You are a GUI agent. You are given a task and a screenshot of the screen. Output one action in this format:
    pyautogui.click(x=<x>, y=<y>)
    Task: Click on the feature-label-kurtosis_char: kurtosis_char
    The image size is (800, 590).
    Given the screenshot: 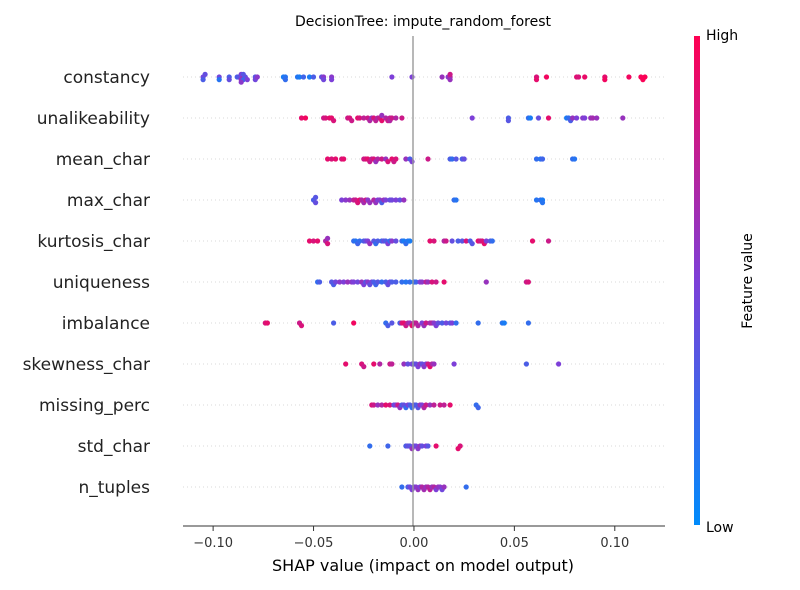 What is the action you would take?
    pyautogui.click(x=93, y=242)
    